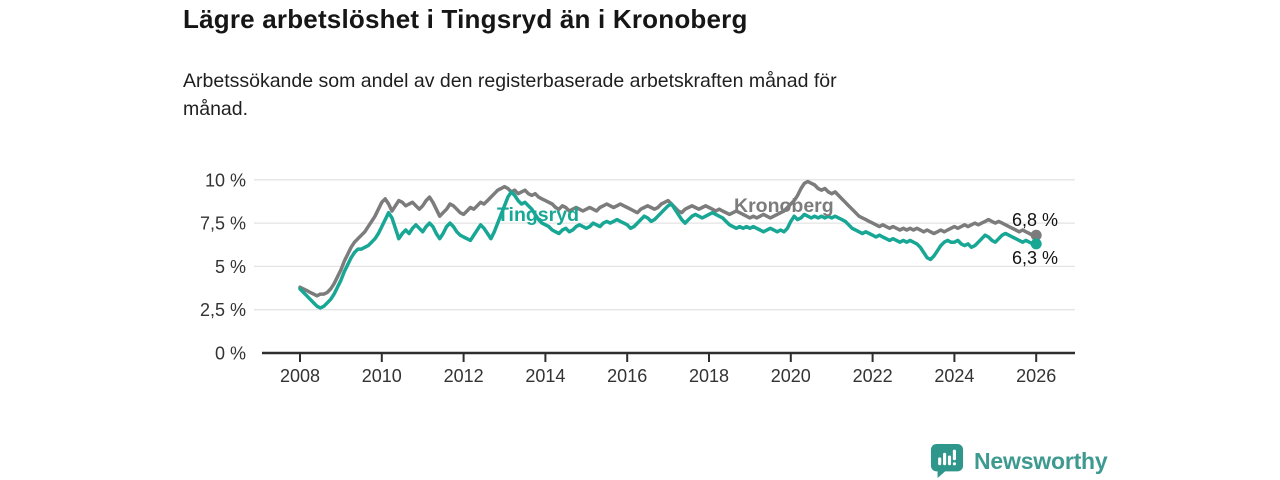 This screenshot has width=1280, height=480. Describe the element at coordinates (538, 215) in the screenshot. I see `tingsryd-series-label: Tingsryd` at that location.